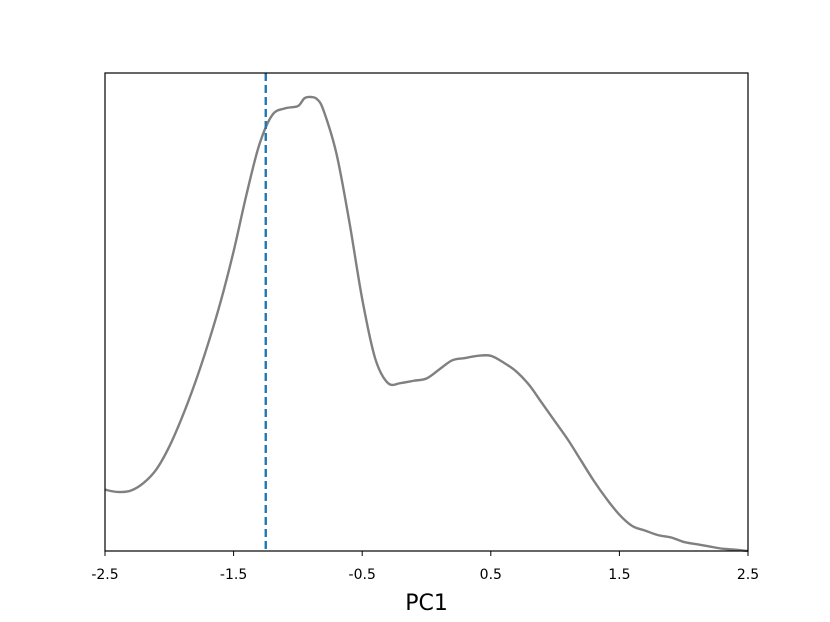  Describe the element at coordinates (362, 575) in the screenshot. I see `x-tick-label: -0.5` at that location.